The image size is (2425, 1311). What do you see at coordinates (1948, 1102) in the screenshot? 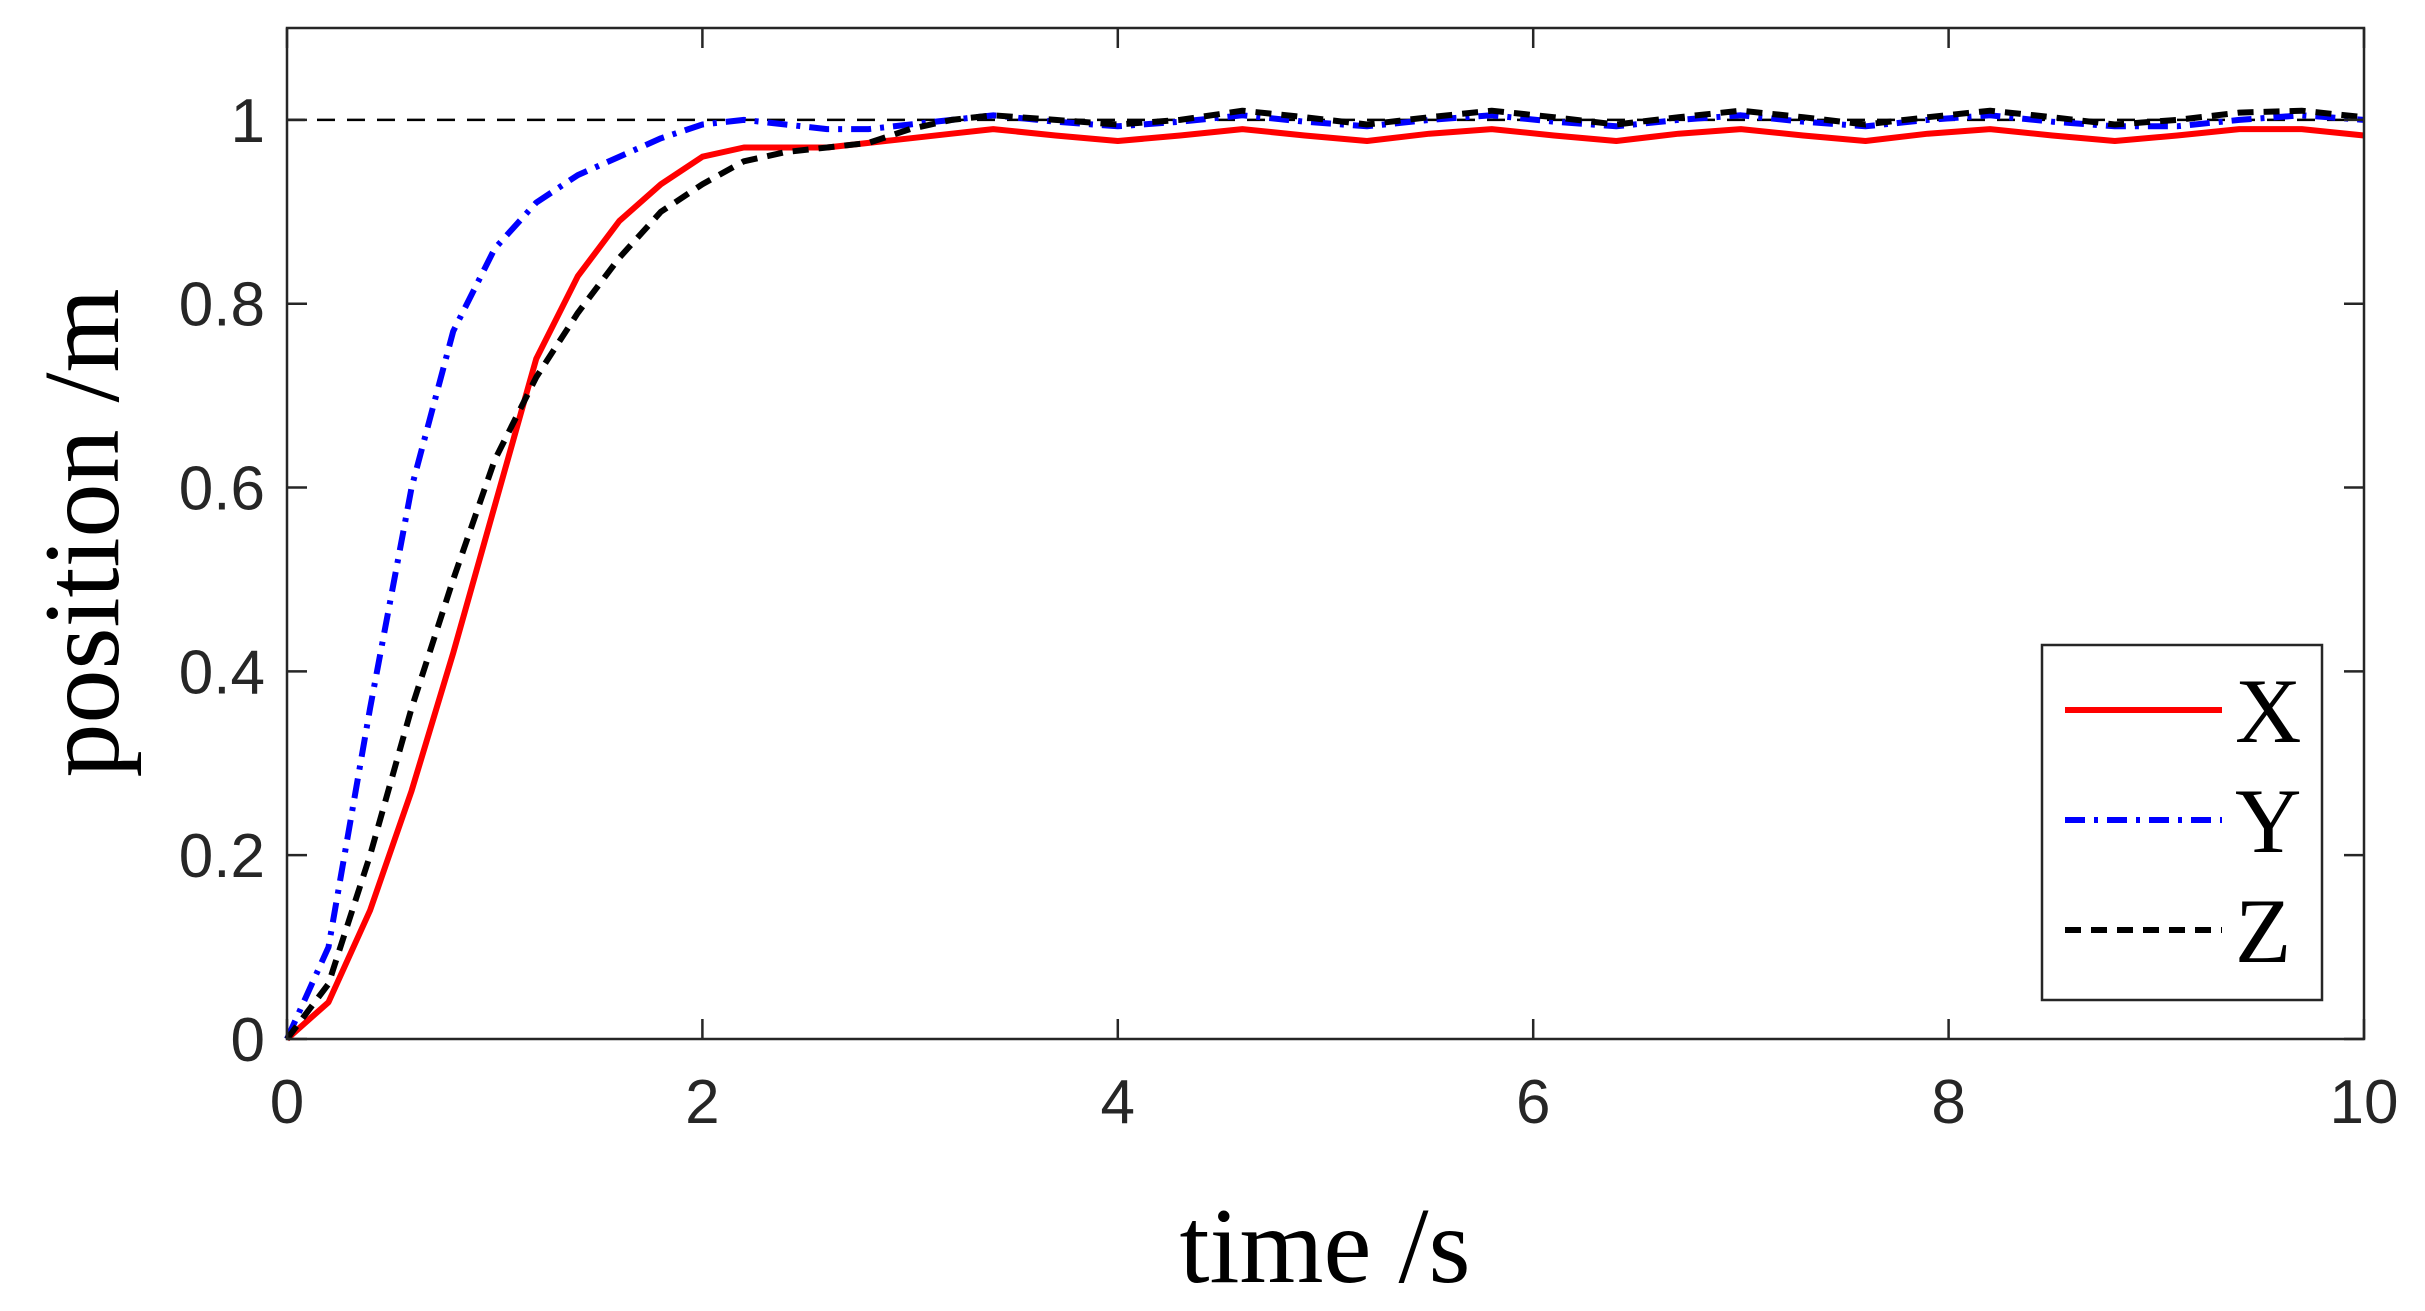
I see `x-tick-label: 8` at bounding box center [1948, 1102].